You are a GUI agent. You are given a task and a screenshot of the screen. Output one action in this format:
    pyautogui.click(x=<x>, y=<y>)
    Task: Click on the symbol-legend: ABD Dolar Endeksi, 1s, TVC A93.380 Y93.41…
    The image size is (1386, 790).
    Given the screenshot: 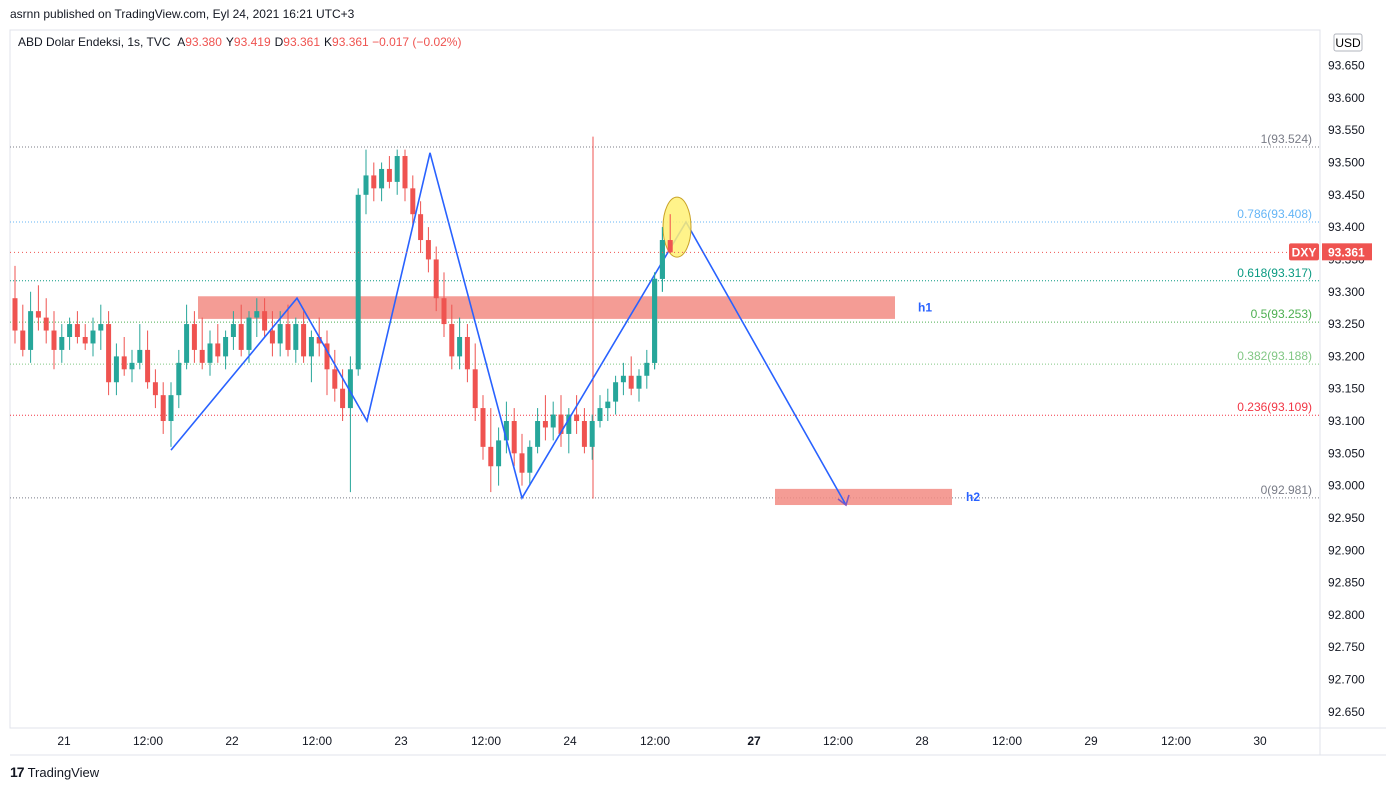 What is the action you would take?
    pyautogui.click(x=239, y=42)
    